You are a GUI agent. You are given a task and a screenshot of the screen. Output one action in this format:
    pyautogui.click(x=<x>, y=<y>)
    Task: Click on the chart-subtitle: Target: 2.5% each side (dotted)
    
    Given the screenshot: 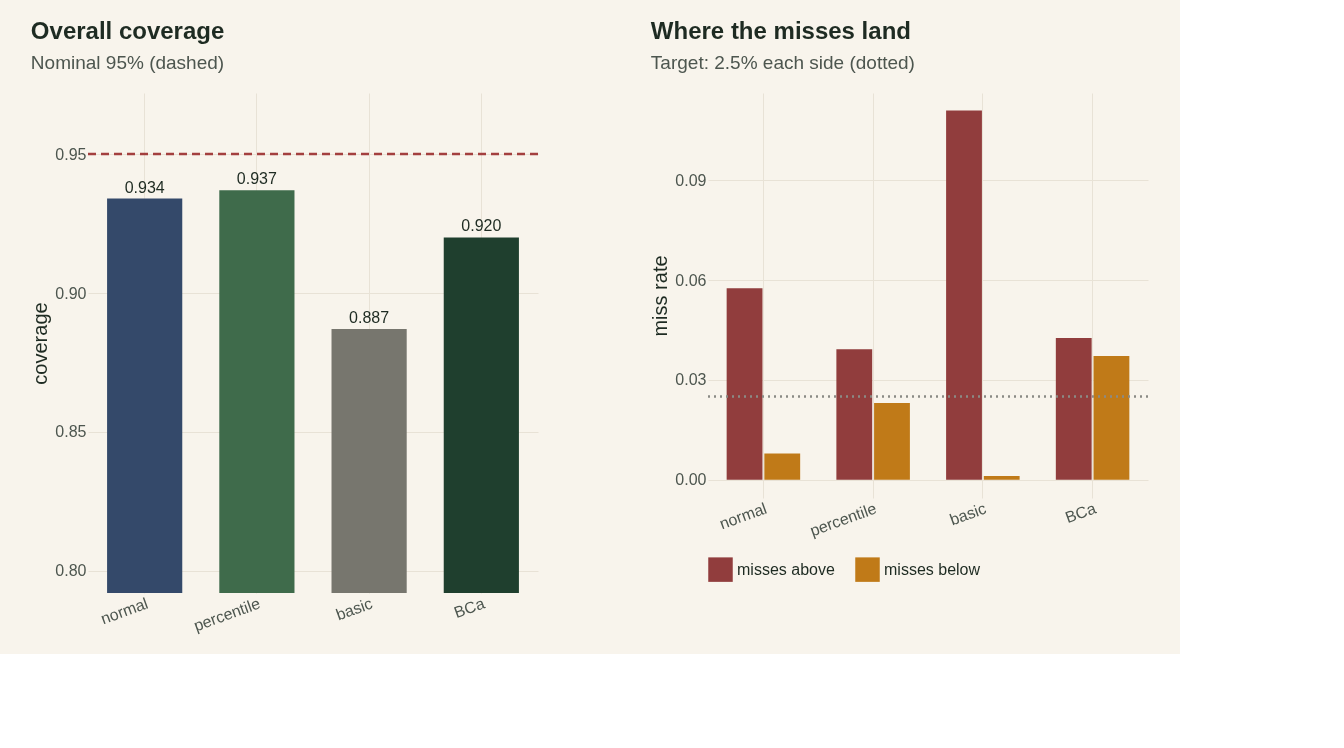 What is the action you would take?
    pyautogui.click(x=782, y=62)
    